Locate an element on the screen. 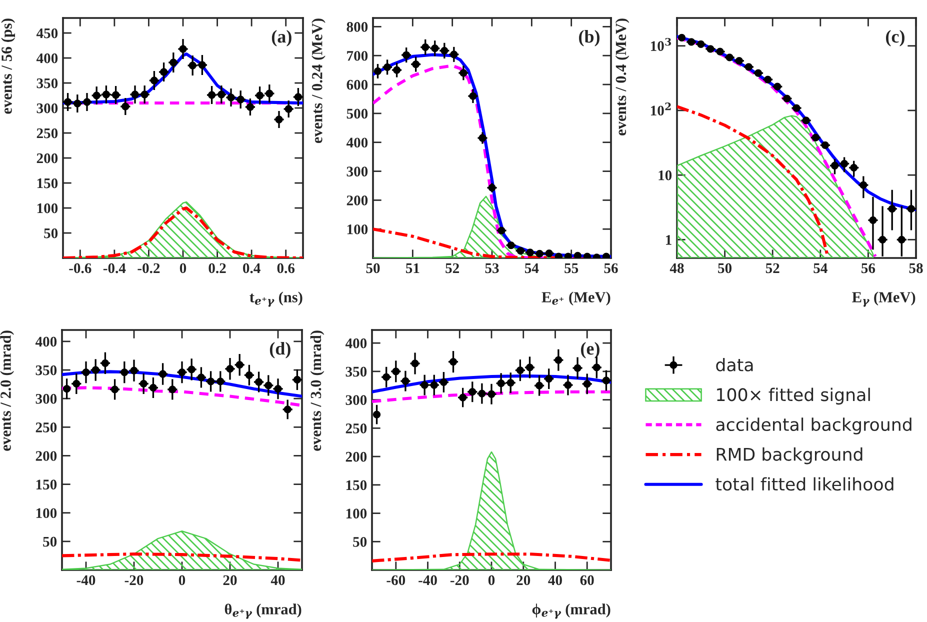 This screenshot has width=927, height=622. y-axis-title: events / 0.4 (MeV) is located at coordinates (622, 77).